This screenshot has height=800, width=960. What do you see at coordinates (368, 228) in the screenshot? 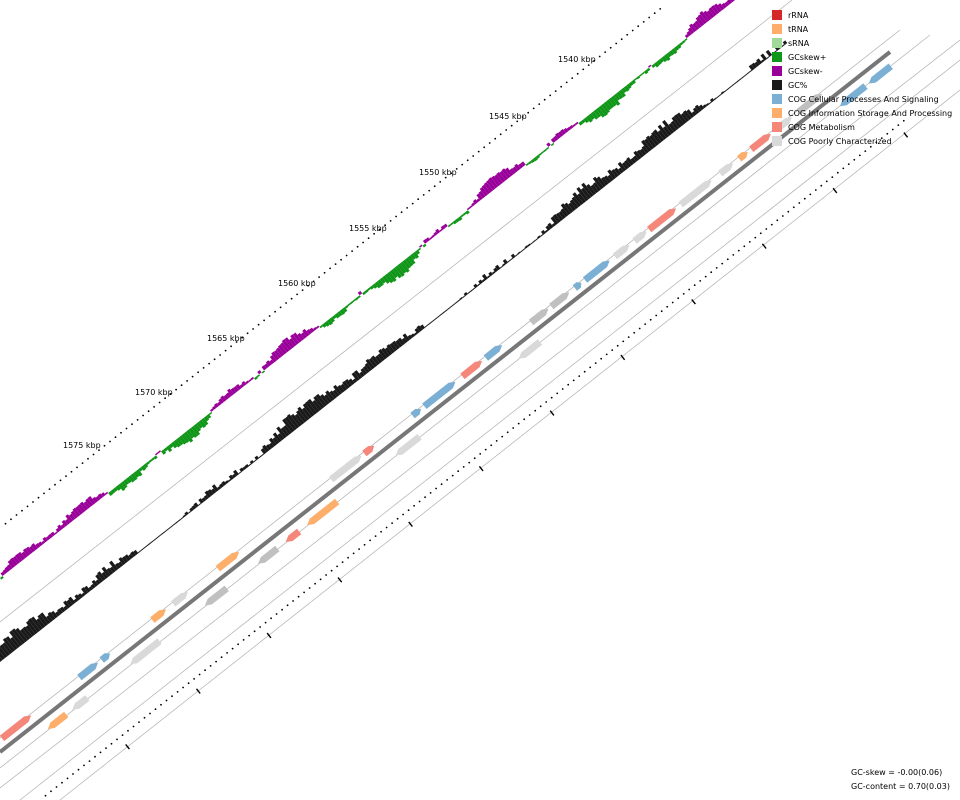
I see `scale-label-1555: 1555 kbp` at bounding box center [368, 228].